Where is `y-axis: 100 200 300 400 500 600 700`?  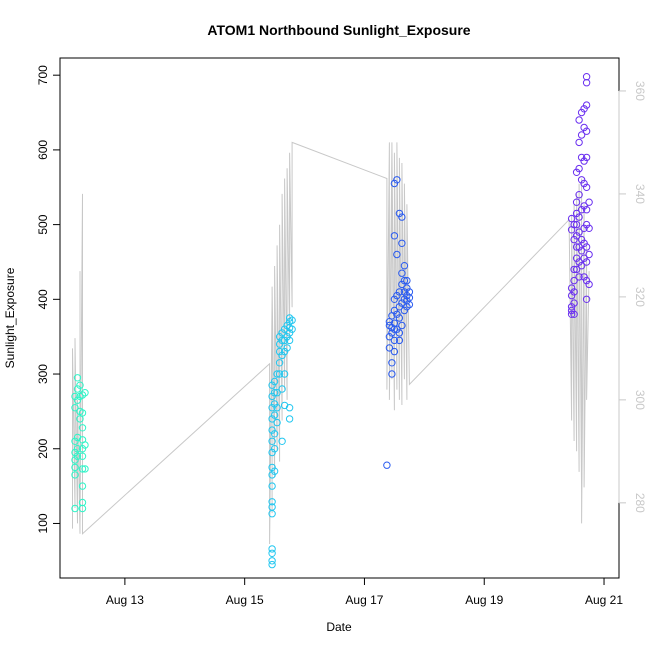 y-axis: 100 200 300 400 500 600 700 is located at coordinates (48, 299).